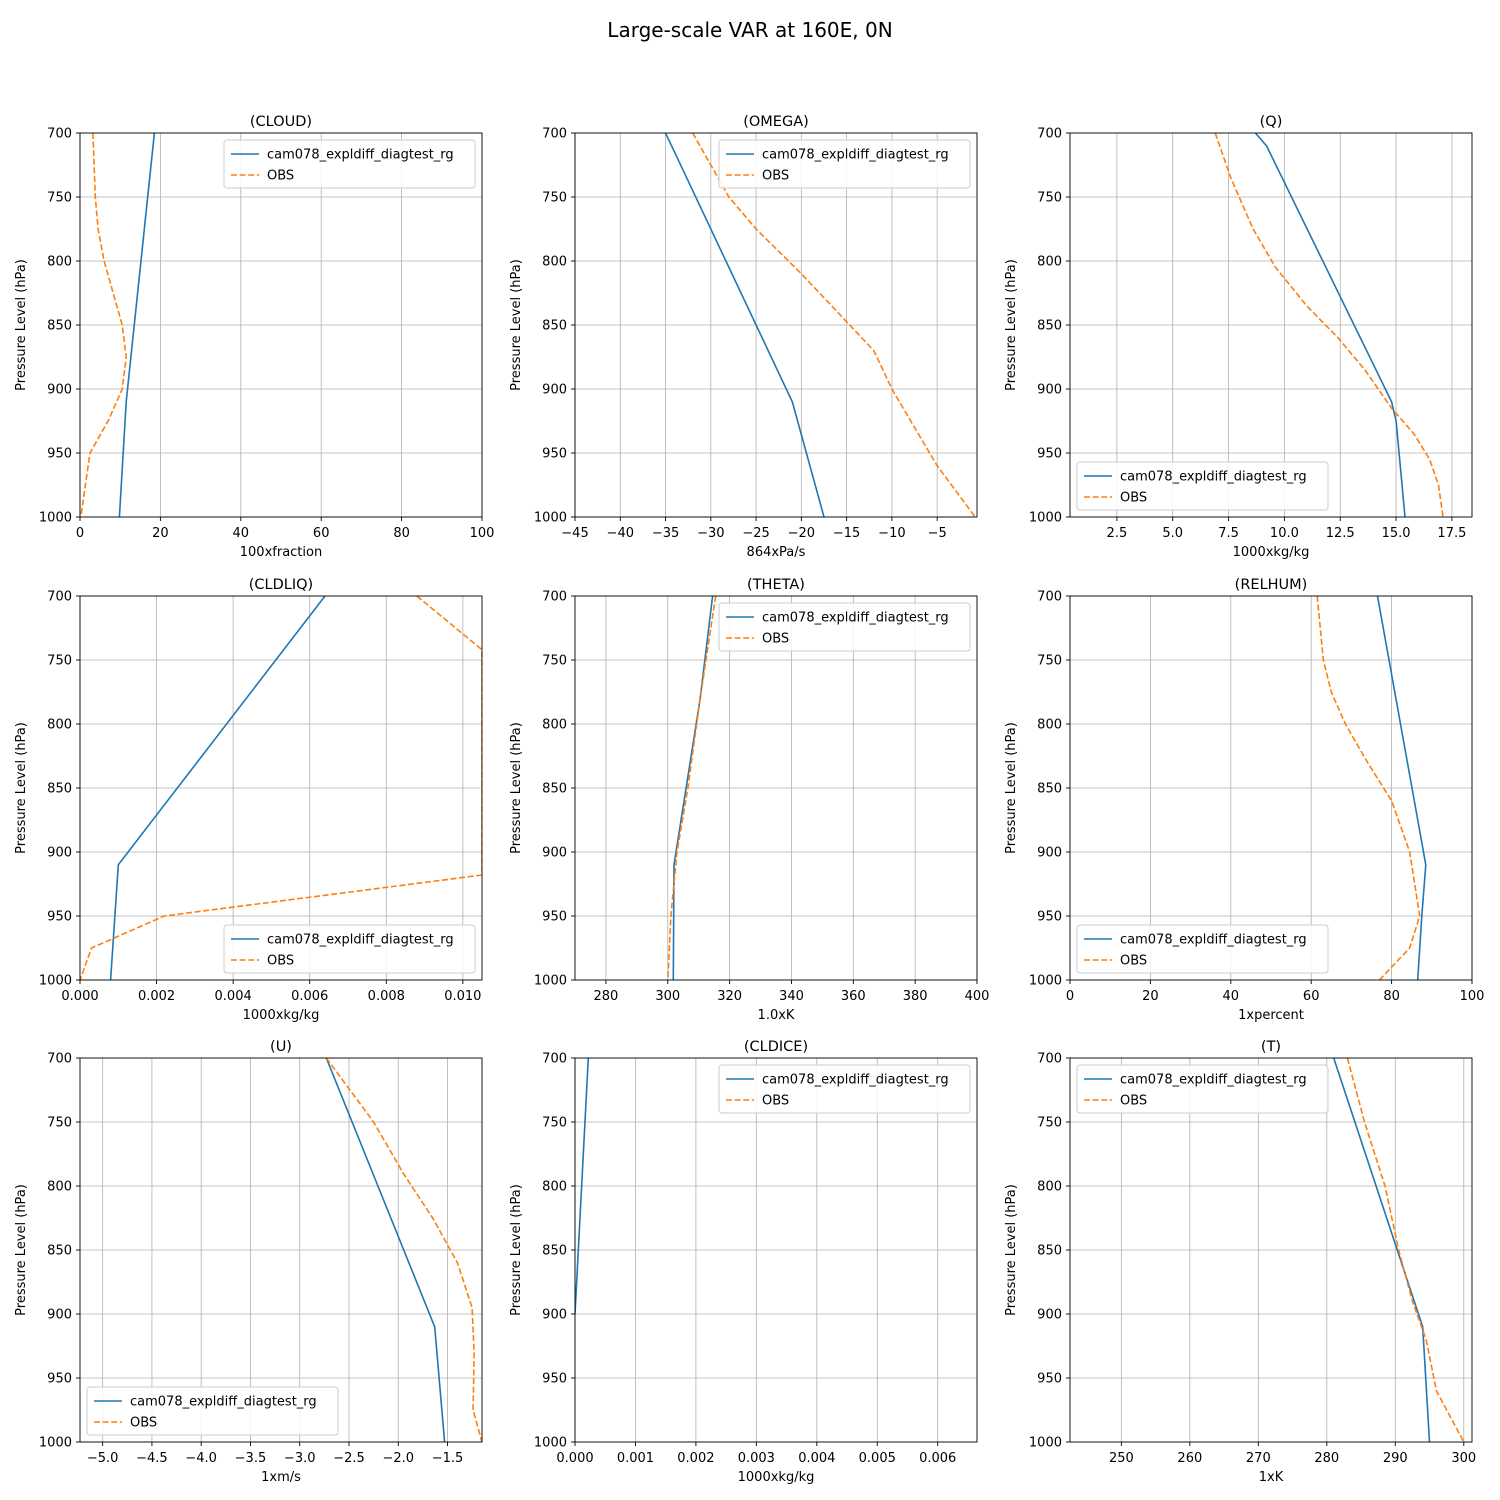 The image size is (1500, 1500). What do you see at coordinates (281, 552) in the screenshot?
I see `x-axis-label: 100xfraction` at bounding box center [281, 552].